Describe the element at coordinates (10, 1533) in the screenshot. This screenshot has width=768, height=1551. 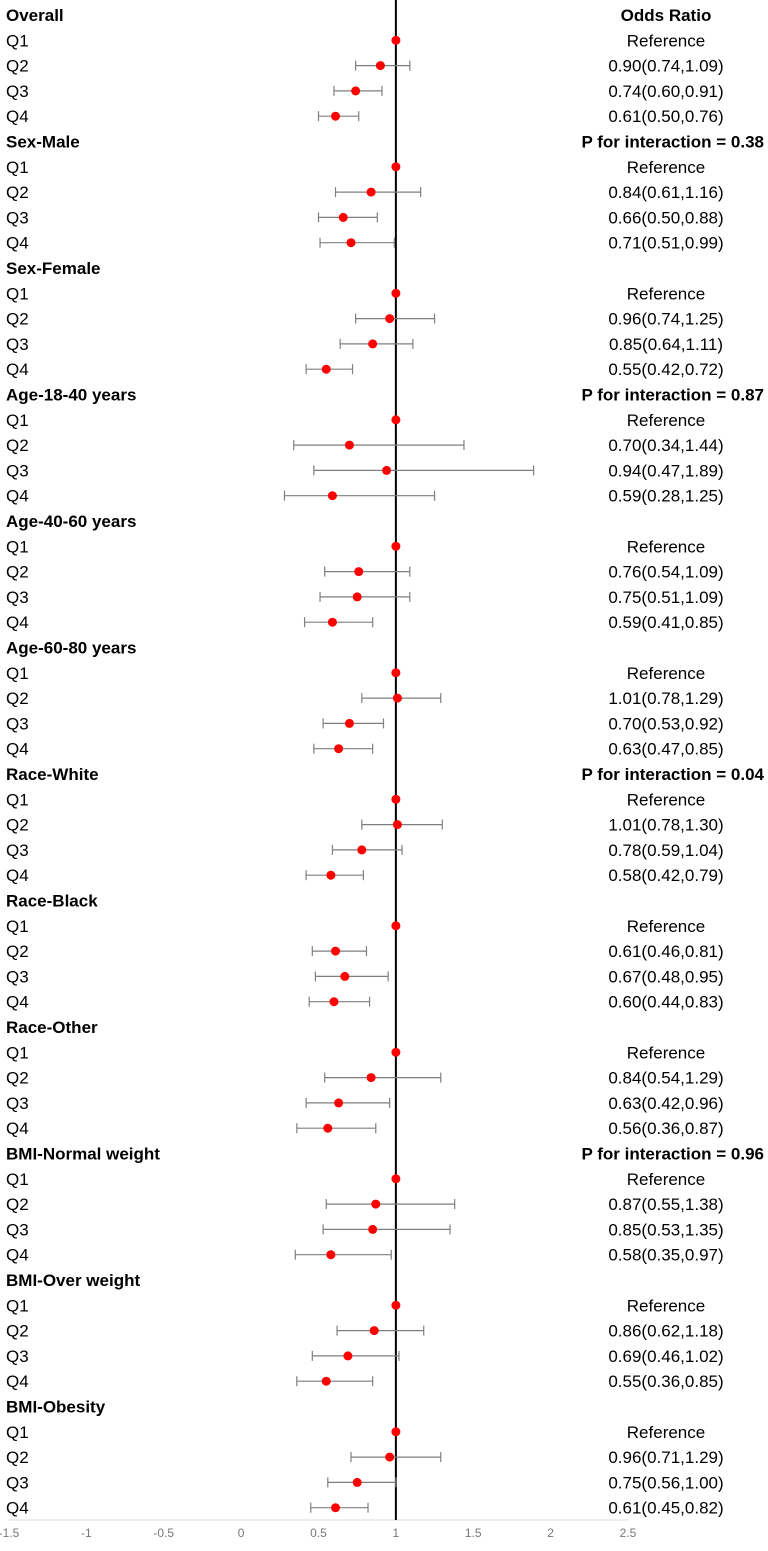
I see `x-tick-label: -1.5` at that location.